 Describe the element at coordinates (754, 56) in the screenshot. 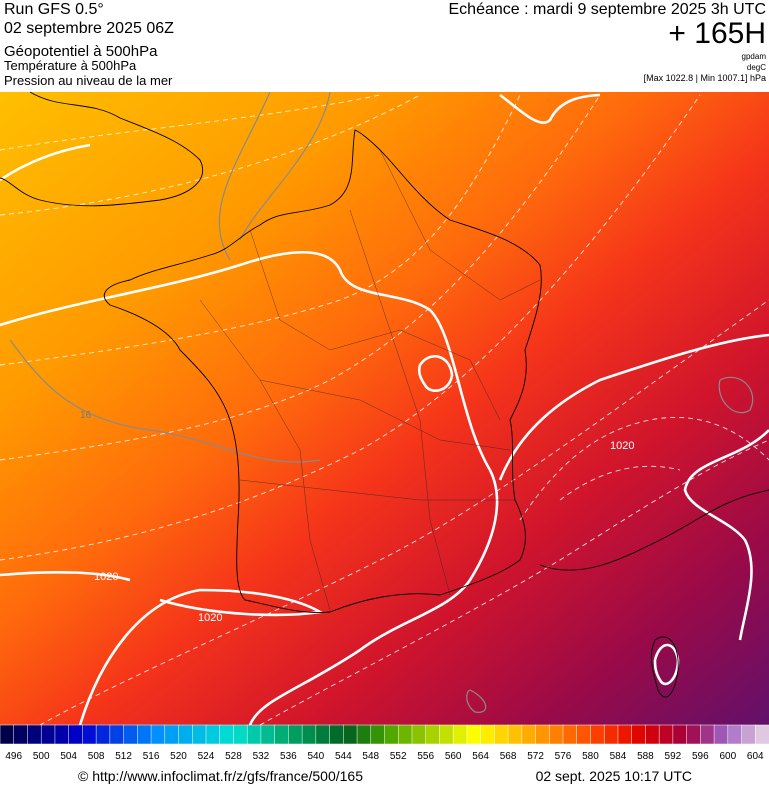

I see `unit: gpdam` at that location.